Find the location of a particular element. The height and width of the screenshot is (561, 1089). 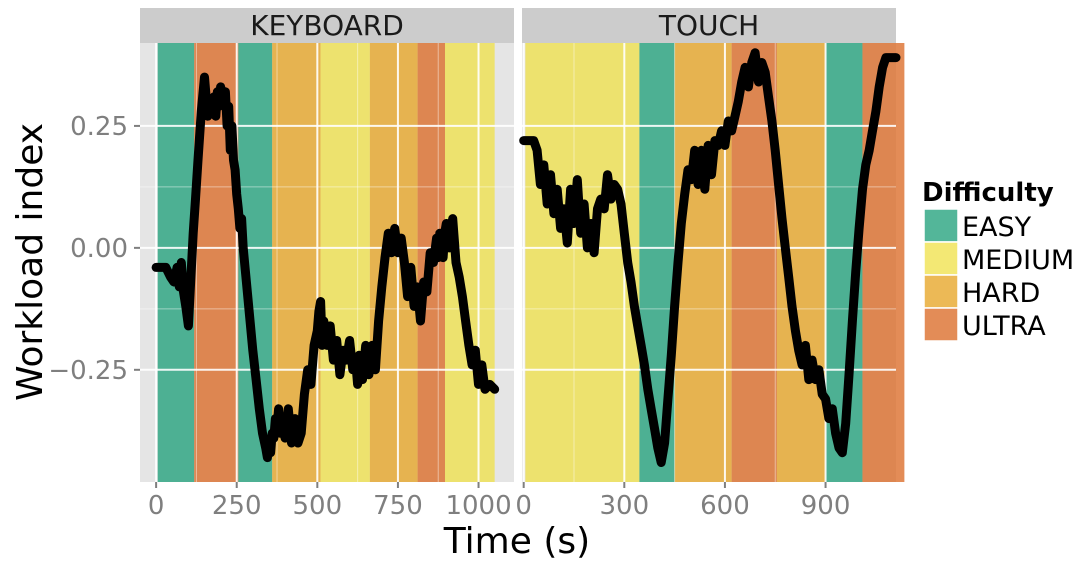

touch-band-hard is located at coordinates (703, 262).